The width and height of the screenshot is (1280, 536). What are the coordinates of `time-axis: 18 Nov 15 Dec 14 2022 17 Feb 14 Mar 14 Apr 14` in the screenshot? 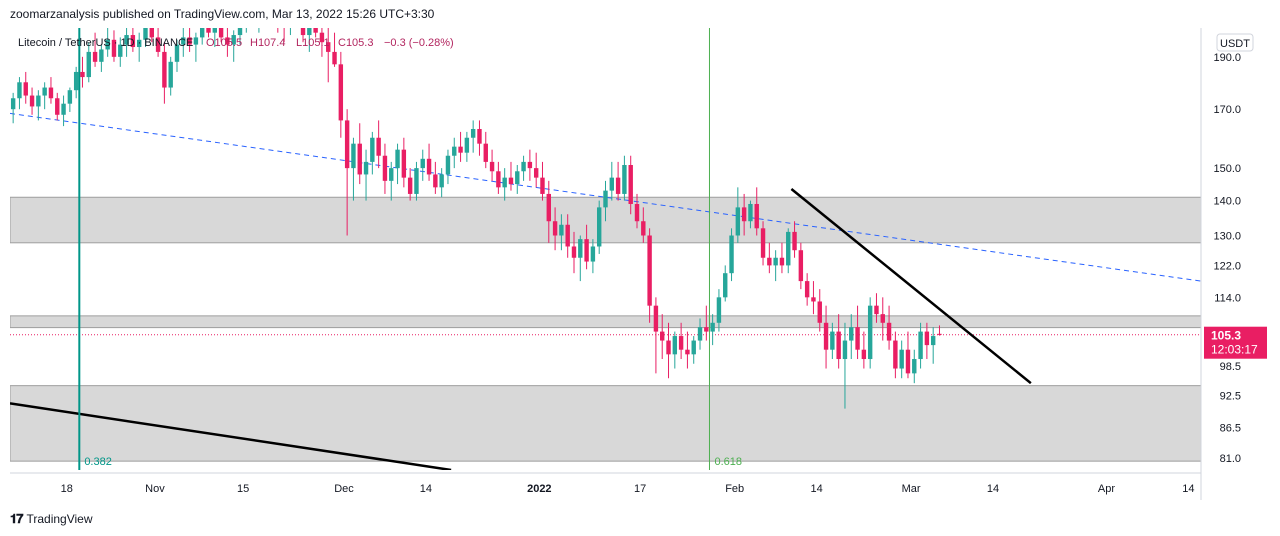 It's located at (628, 489).